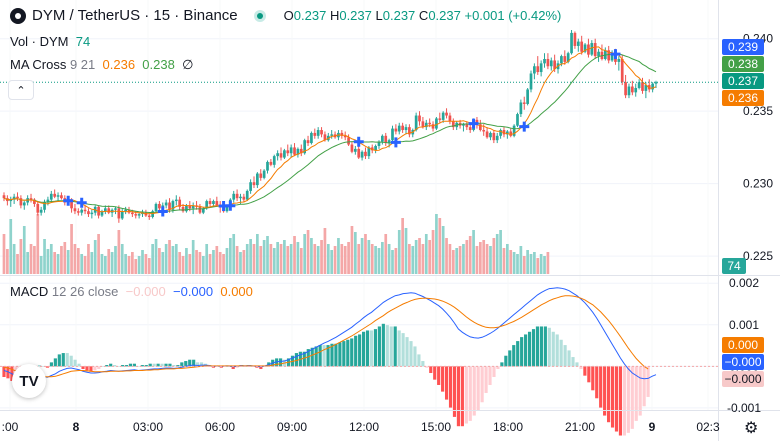 The width and height of the screenshot is (780, 441). Describe the element at coordinates (50, 41) in the screenshot. I see `volume-legend: Vol · DYM 74` at that location.